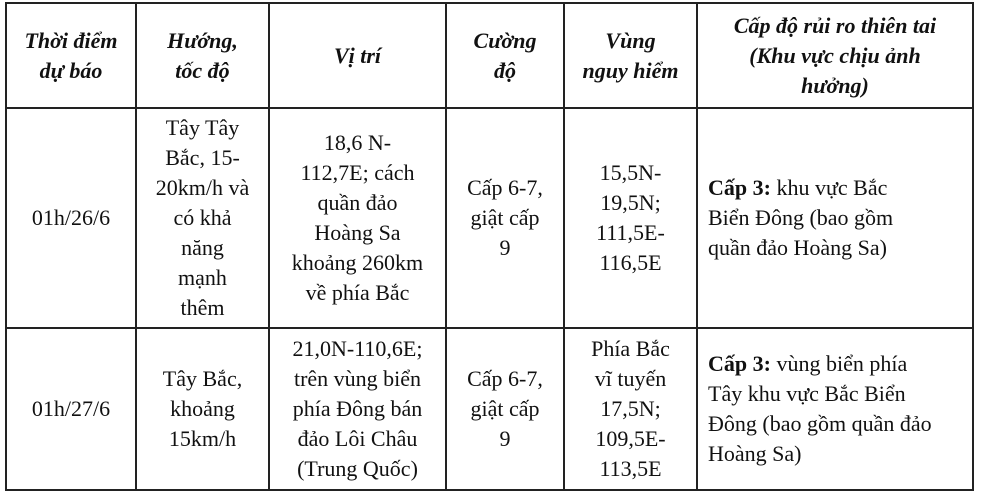  I want to click on cell-time: 01h/26/6, so click(71, 218).